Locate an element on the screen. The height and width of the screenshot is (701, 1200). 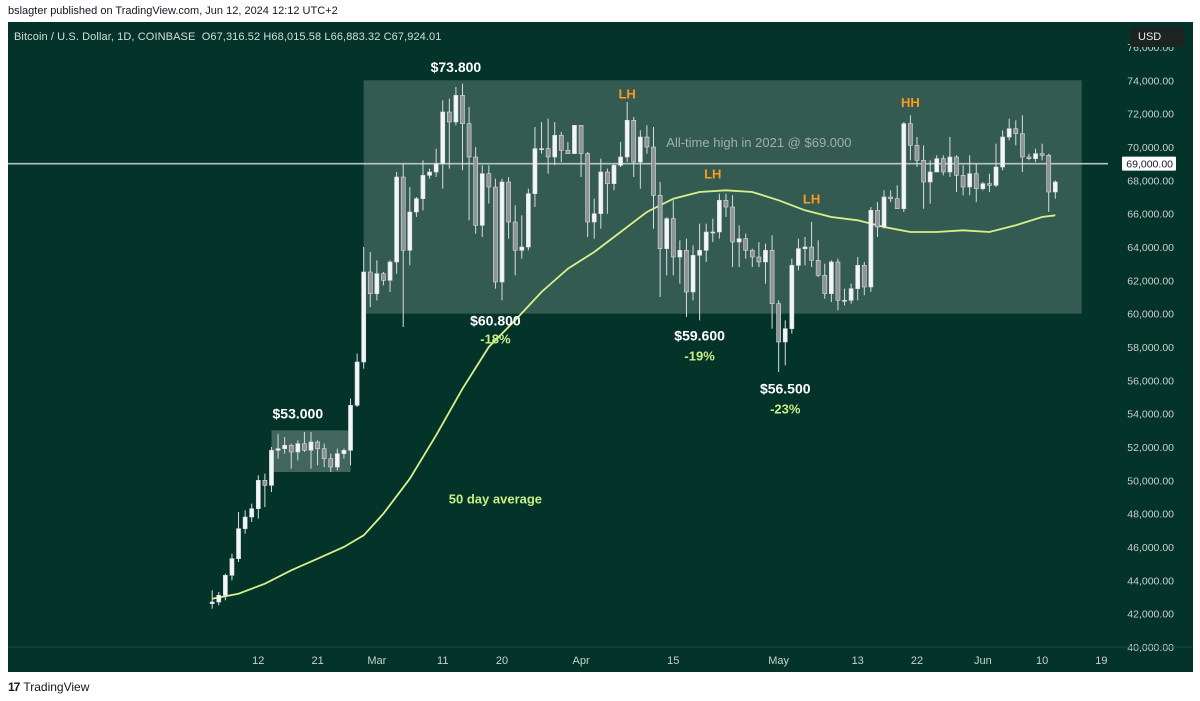
annotation-label: HH is located at coordinates (910, 102).